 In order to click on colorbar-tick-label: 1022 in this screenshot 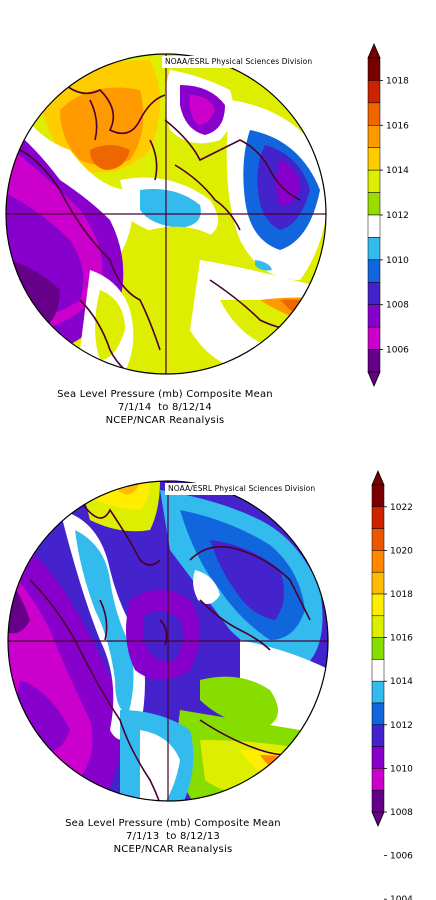, I will do `click(401, 508)`.